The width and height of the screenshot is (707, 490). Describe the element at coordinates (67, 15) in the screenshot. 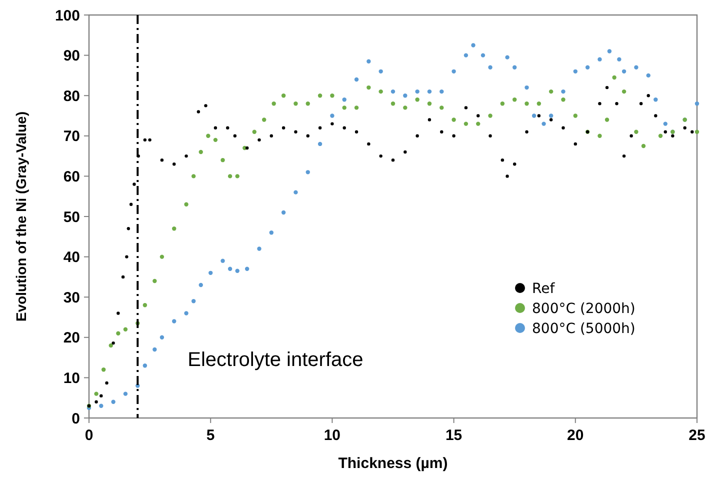

I see `y-tick-label: 100` at that location.